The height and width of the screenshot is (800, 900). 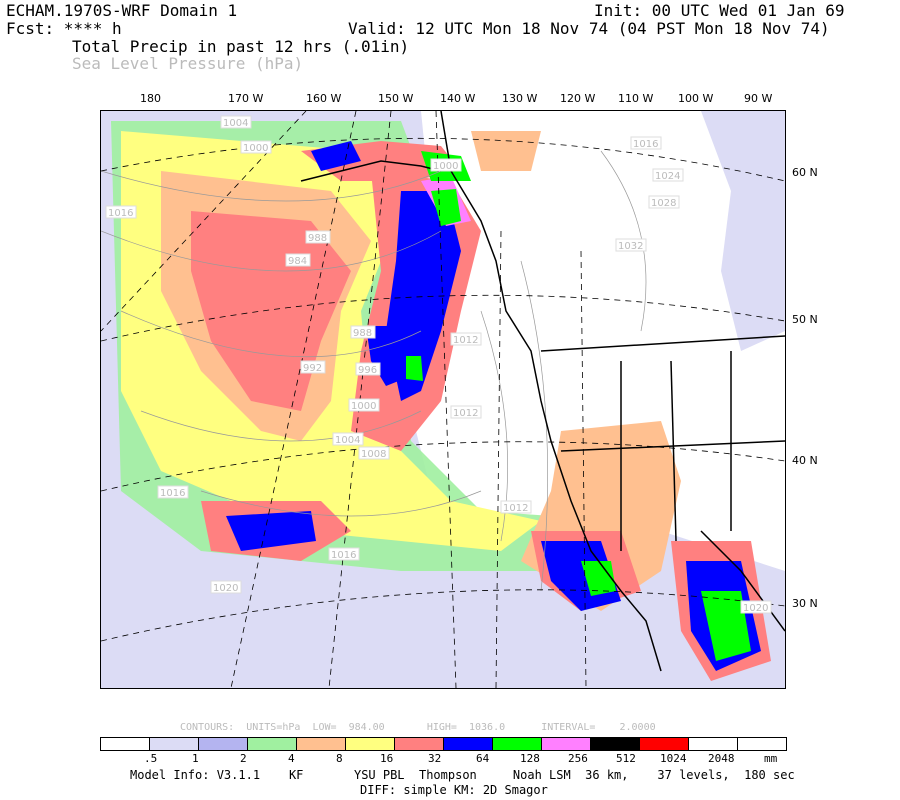 I want to click on colorbar, so click(x=443, y=744).